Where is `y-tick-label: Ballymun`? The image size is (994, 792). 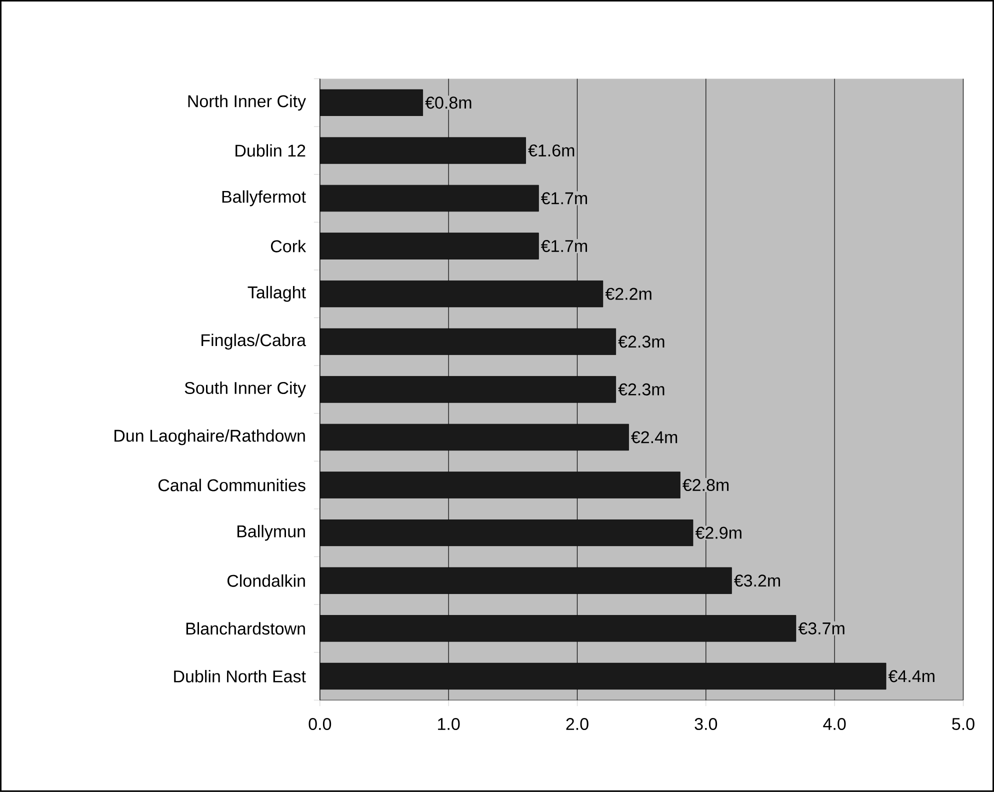
y-tick-label: Ballymun is located at coordinates (271, 532).